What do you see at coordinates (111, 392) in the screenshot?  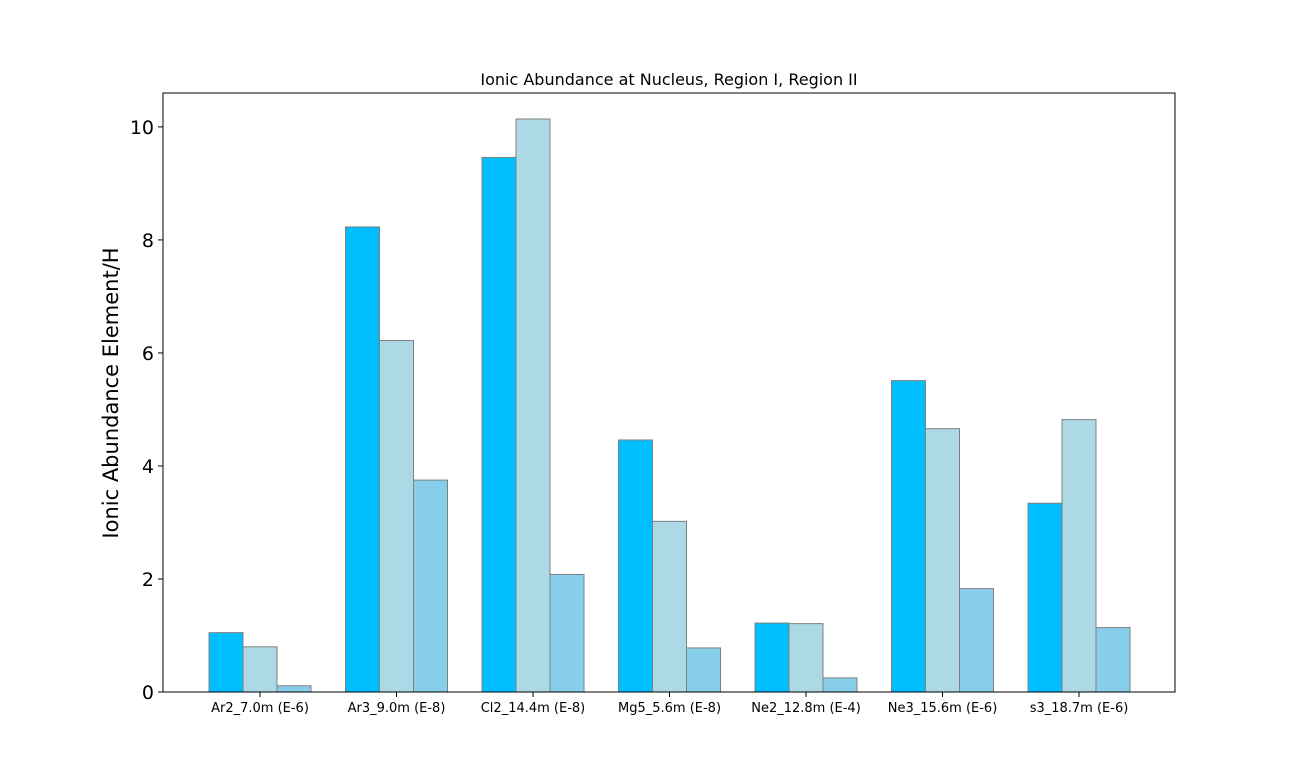 I see `y-axis-label: Ionic Abundance Element/H` at bounding box center [111, 392].